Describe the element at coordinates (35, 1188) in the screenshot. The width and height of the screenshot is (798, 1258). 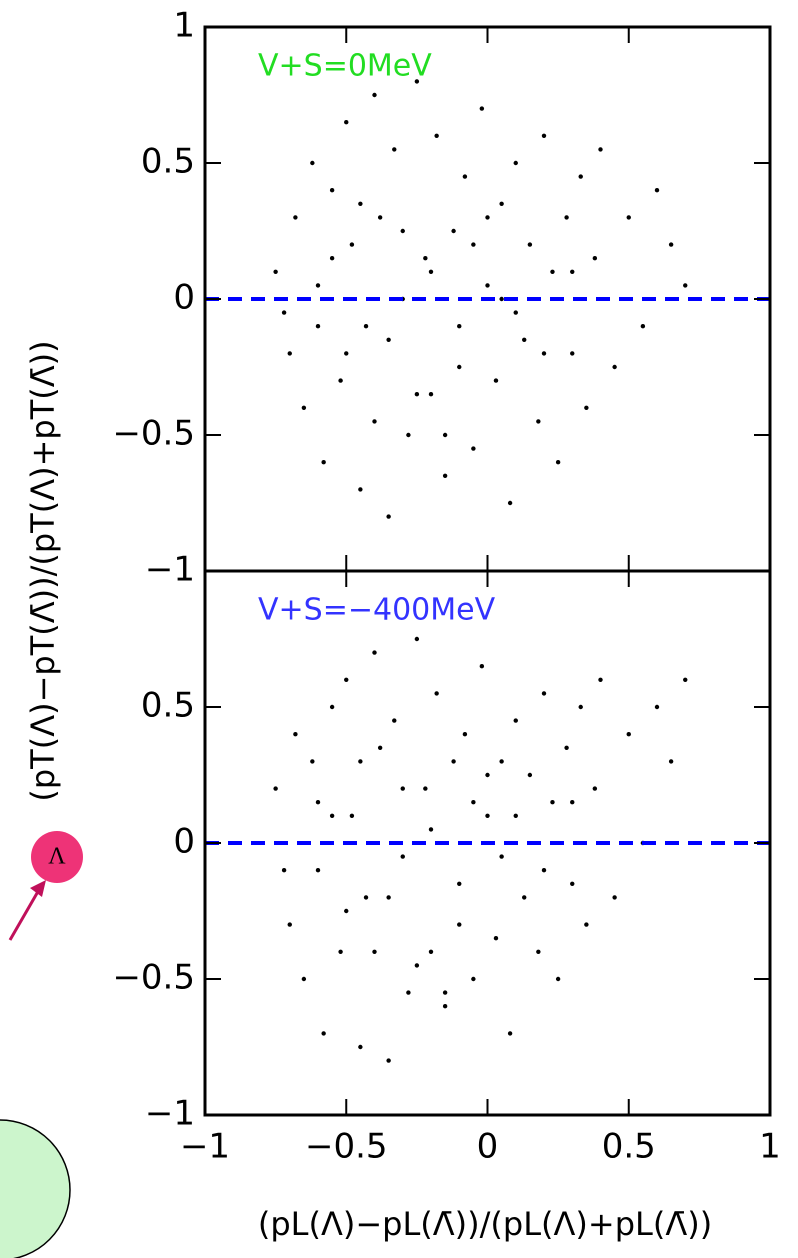
I see `green-sphere` at that location.